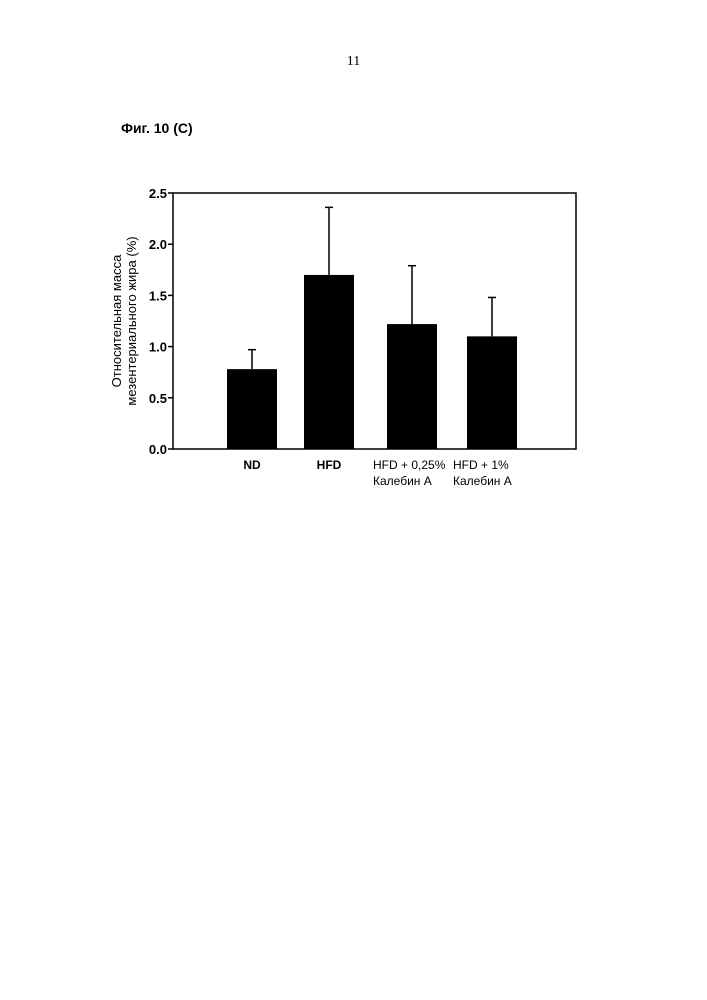 The width and height of the screenshot is (707, 1000). Describe the element at coordinates (158, 449) in the screenshot. I see `y-tick-label: 0.0` at that location.